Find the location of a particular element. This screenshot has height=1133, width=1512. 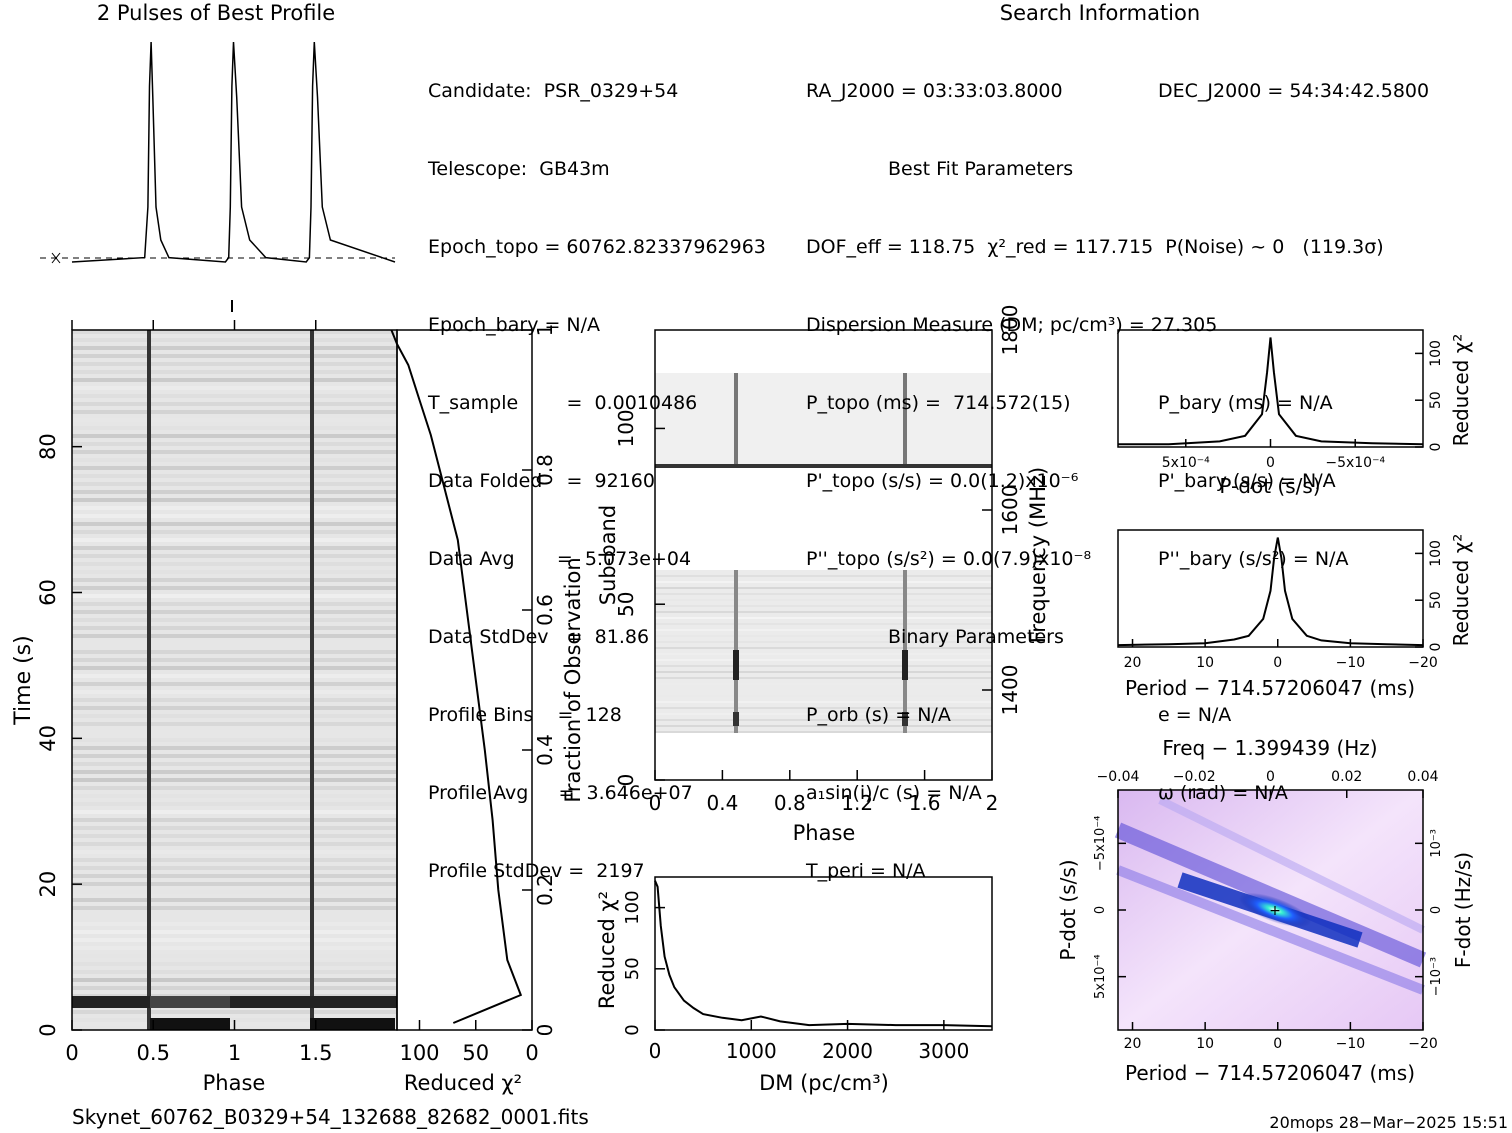

freq-x-tick-label: 0.02 is located at coordinates (1346, 777).